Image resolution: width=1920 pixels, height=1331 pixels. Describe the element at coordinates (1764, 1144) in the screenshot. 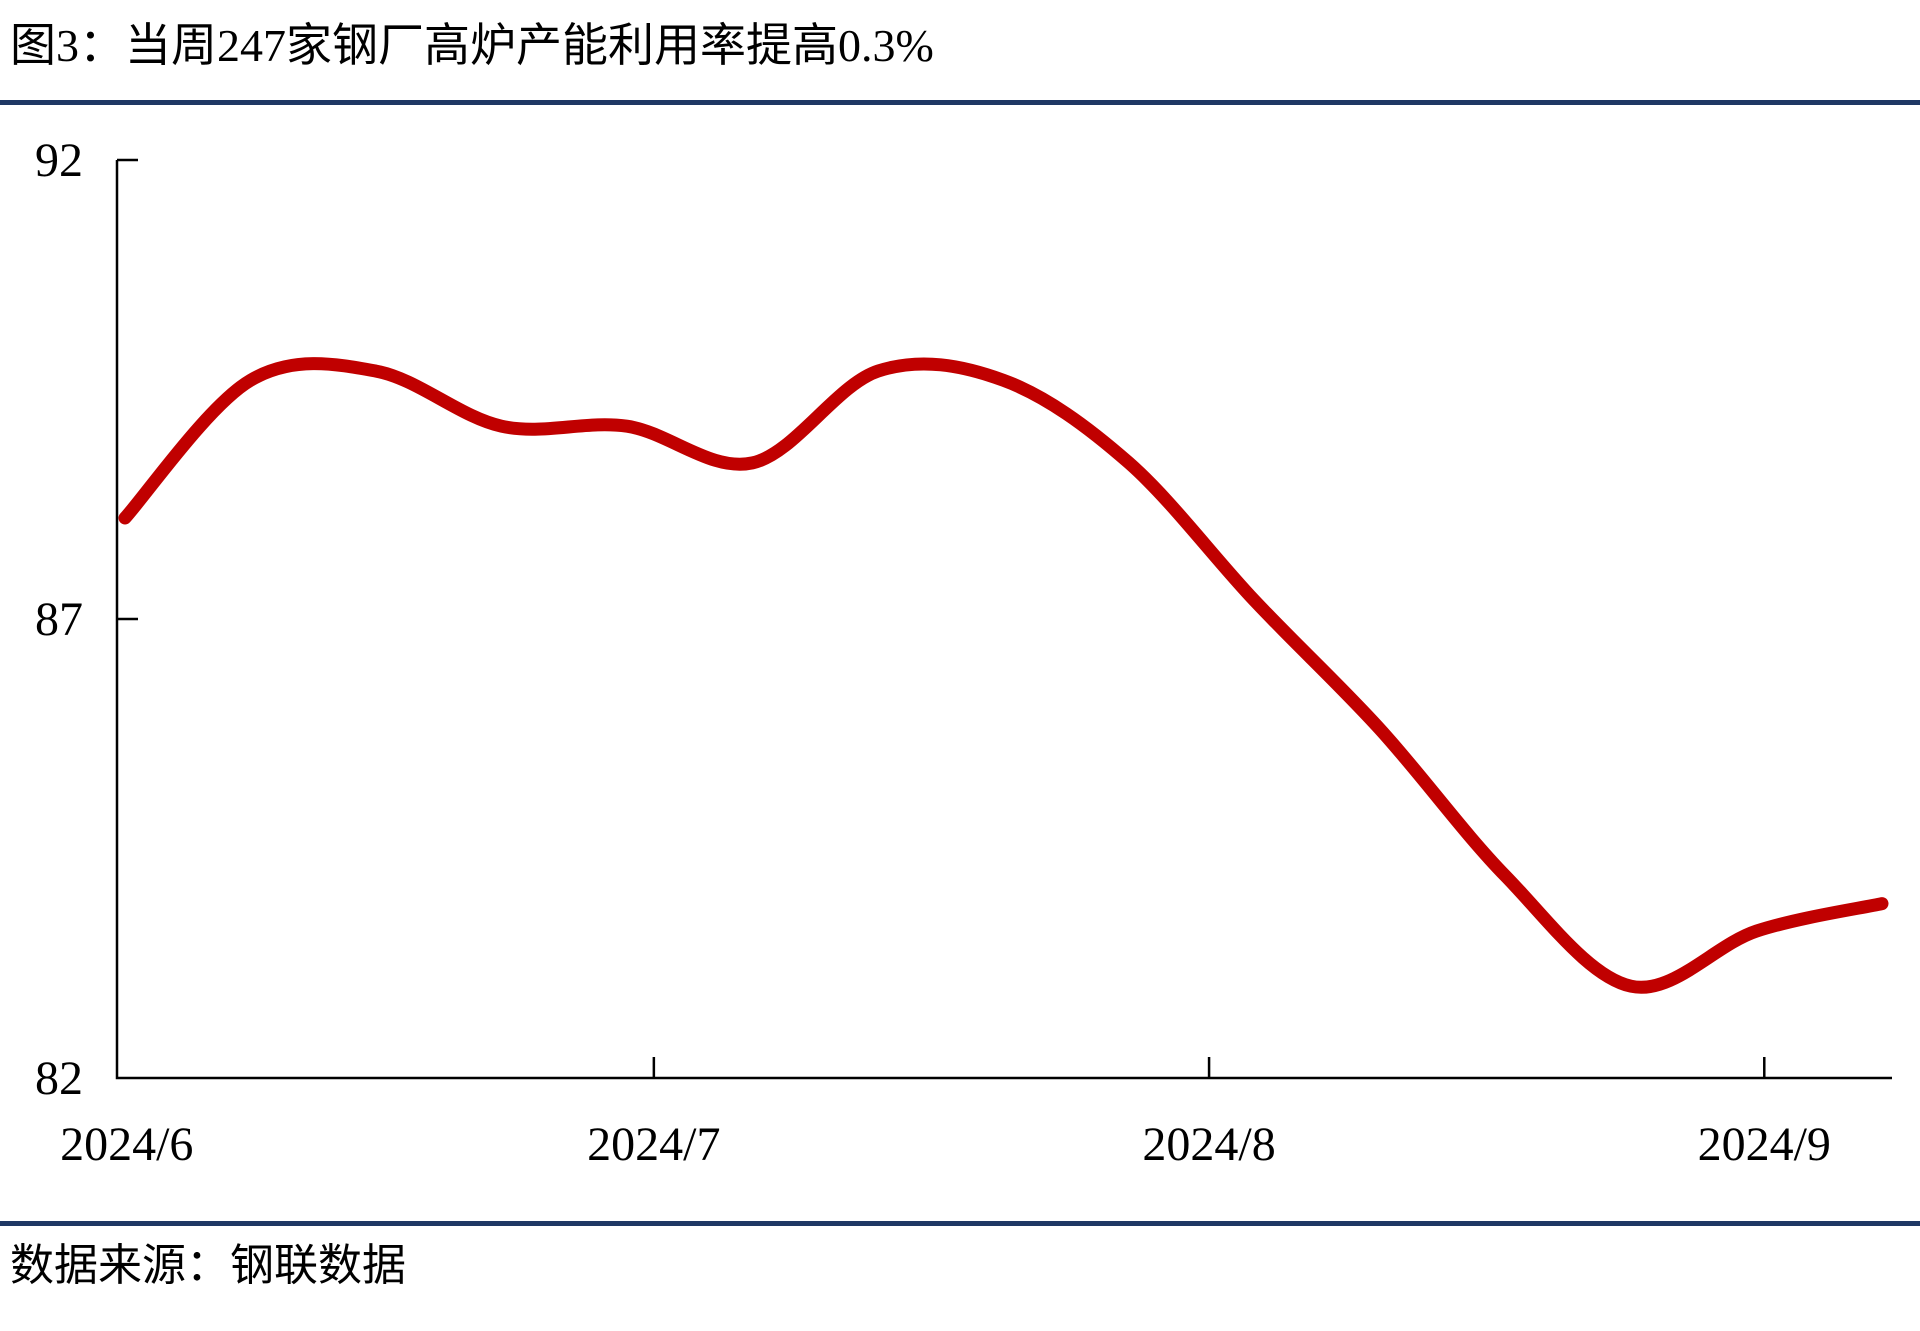

I see `x-tick-label: 2024/9` at that location.